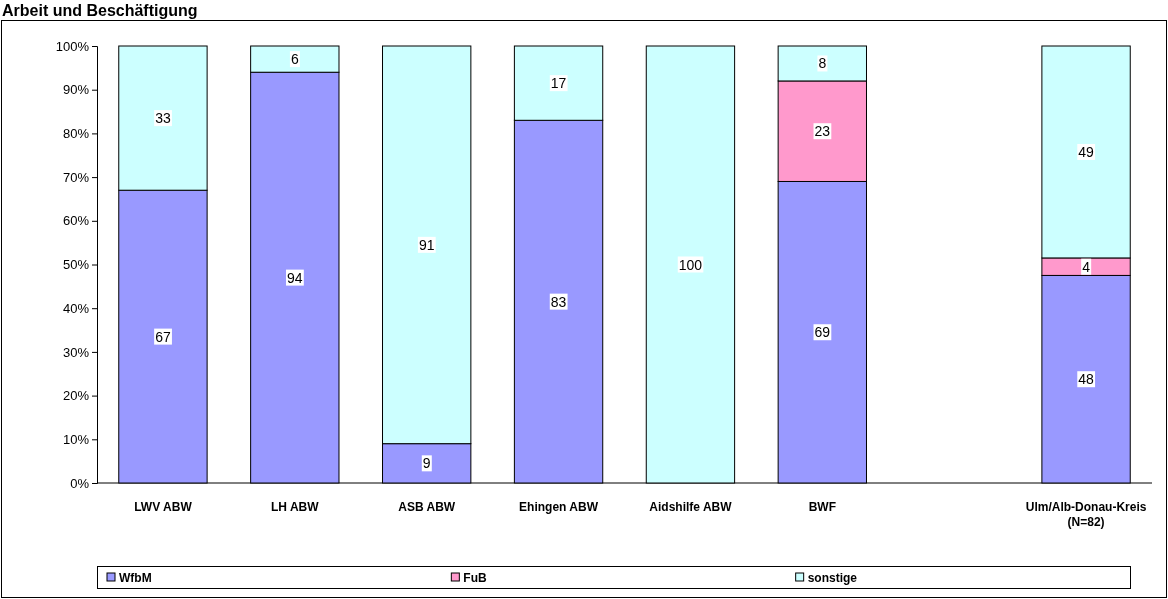  Describe the element at coordinates (76, 134) in the screenshot. I see `y-tick-label: 80%` at that location.